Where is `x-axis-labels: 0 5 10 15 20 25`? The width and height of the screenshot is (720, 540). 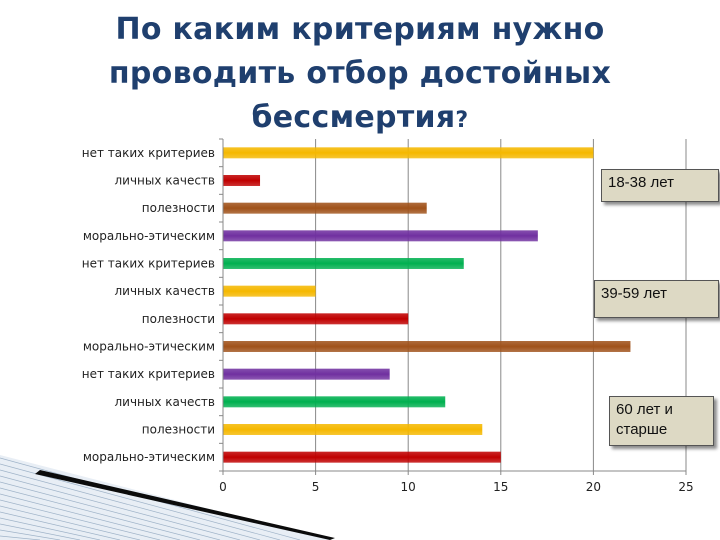
x-axis-labels: 0 5 10 15 20 25 is located at coordinates (456, 487).